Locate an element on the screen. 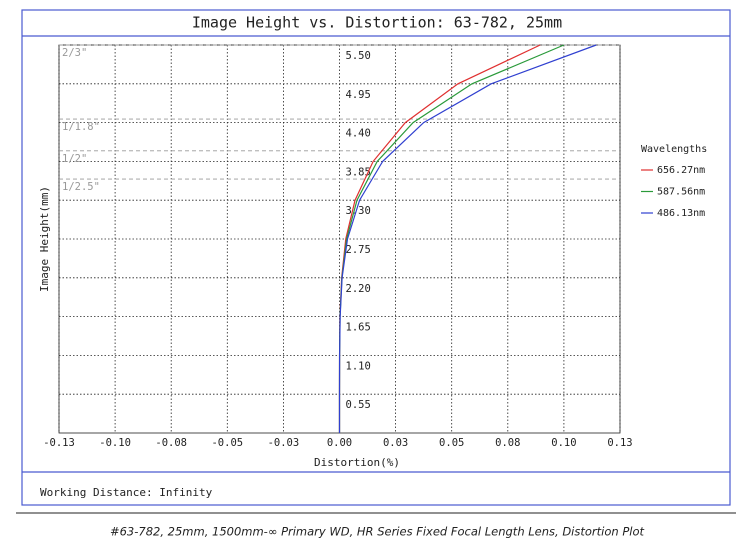  x-tick-label: 0.10 is located at coordinates (563, 443).